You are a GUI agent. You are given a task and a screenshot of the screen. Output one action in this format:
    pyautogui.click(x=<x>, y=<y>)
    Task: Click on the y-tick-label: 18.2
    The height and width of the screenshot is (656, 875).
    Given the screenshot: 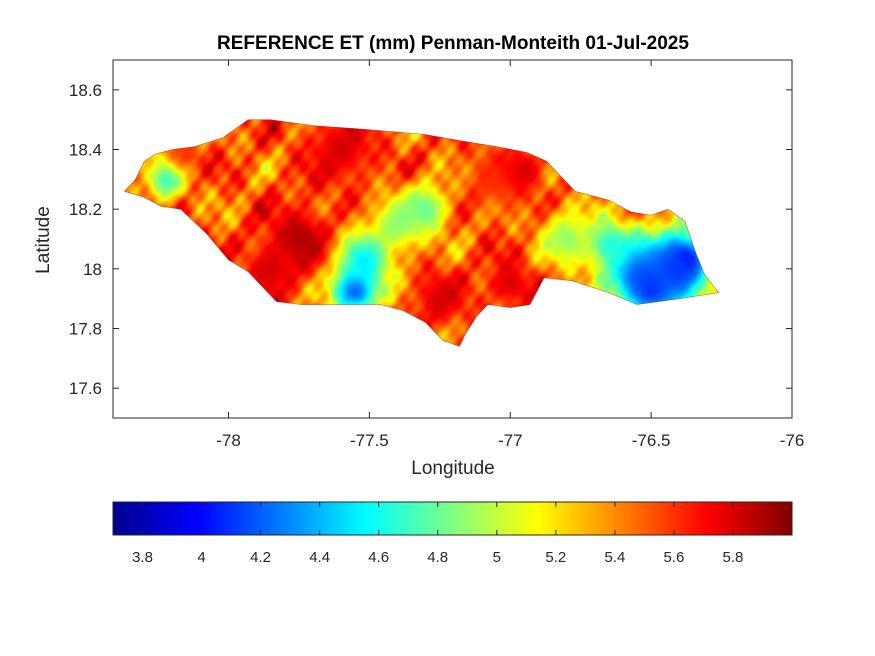 What is the action you would take?
    pyautogui.click(x=85, y=209)
    